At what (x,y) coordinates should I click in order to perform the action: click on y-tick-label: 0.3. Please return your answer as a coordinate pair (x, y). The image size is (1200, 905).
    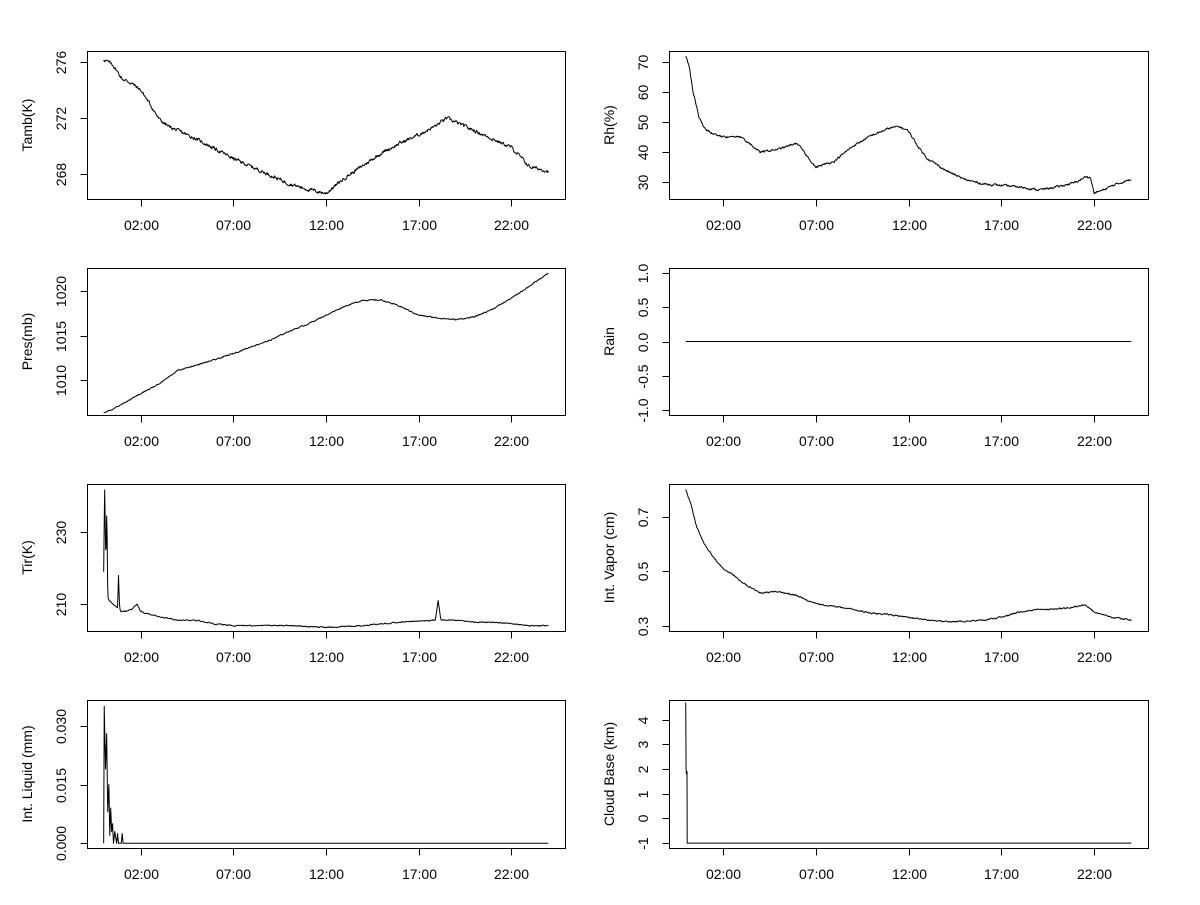
    Looking at the image, I should click on (643, 627).